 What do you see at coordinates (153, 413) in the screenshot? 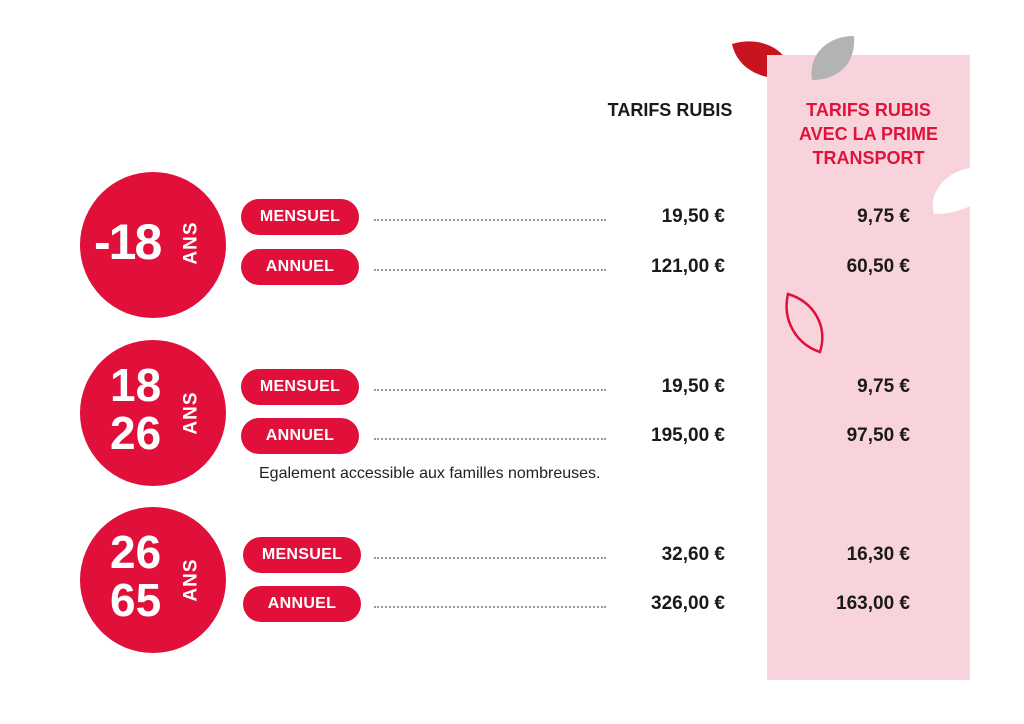
I see `age-badge-18-26: 18 26 ANS` at bounding box center [153, 413].